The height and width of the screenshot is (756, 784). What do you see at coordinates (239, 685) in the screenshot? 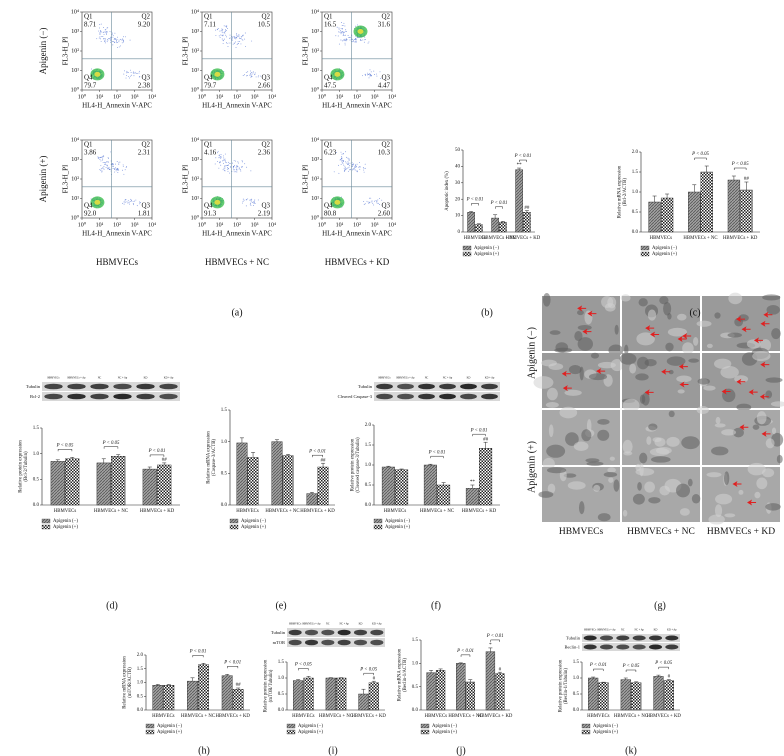
I see `significance-mark: ##` at bounding box center [239, 685].